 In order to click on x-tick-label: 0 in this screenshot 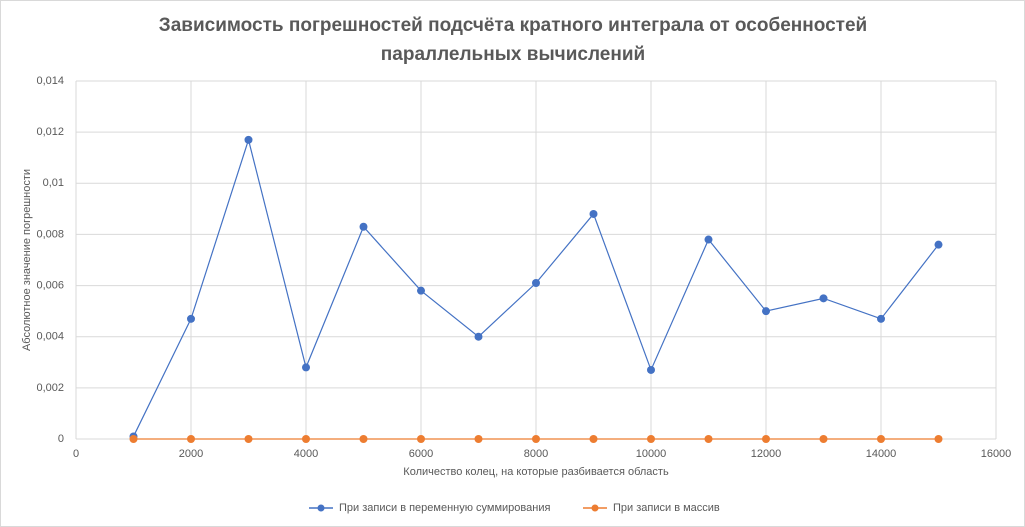, I will do `click(76, 454)`.